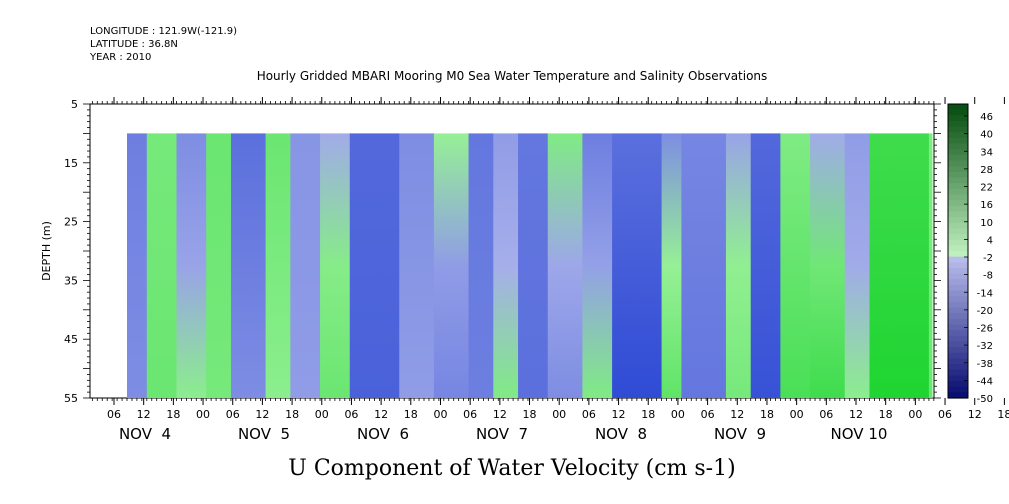 Image resolution: width=1009 pixels, height=504 pixels. What do you see at coordinates (985, 293) in the screenshot?
I see `colorbar-label: -14` at bounding box center [985, 293].